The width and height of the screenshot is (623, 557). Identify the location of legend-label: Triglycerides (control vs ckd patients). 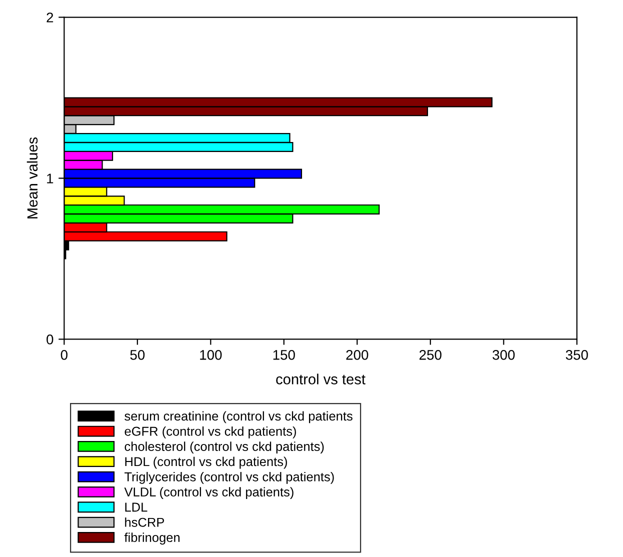
(229, 478).